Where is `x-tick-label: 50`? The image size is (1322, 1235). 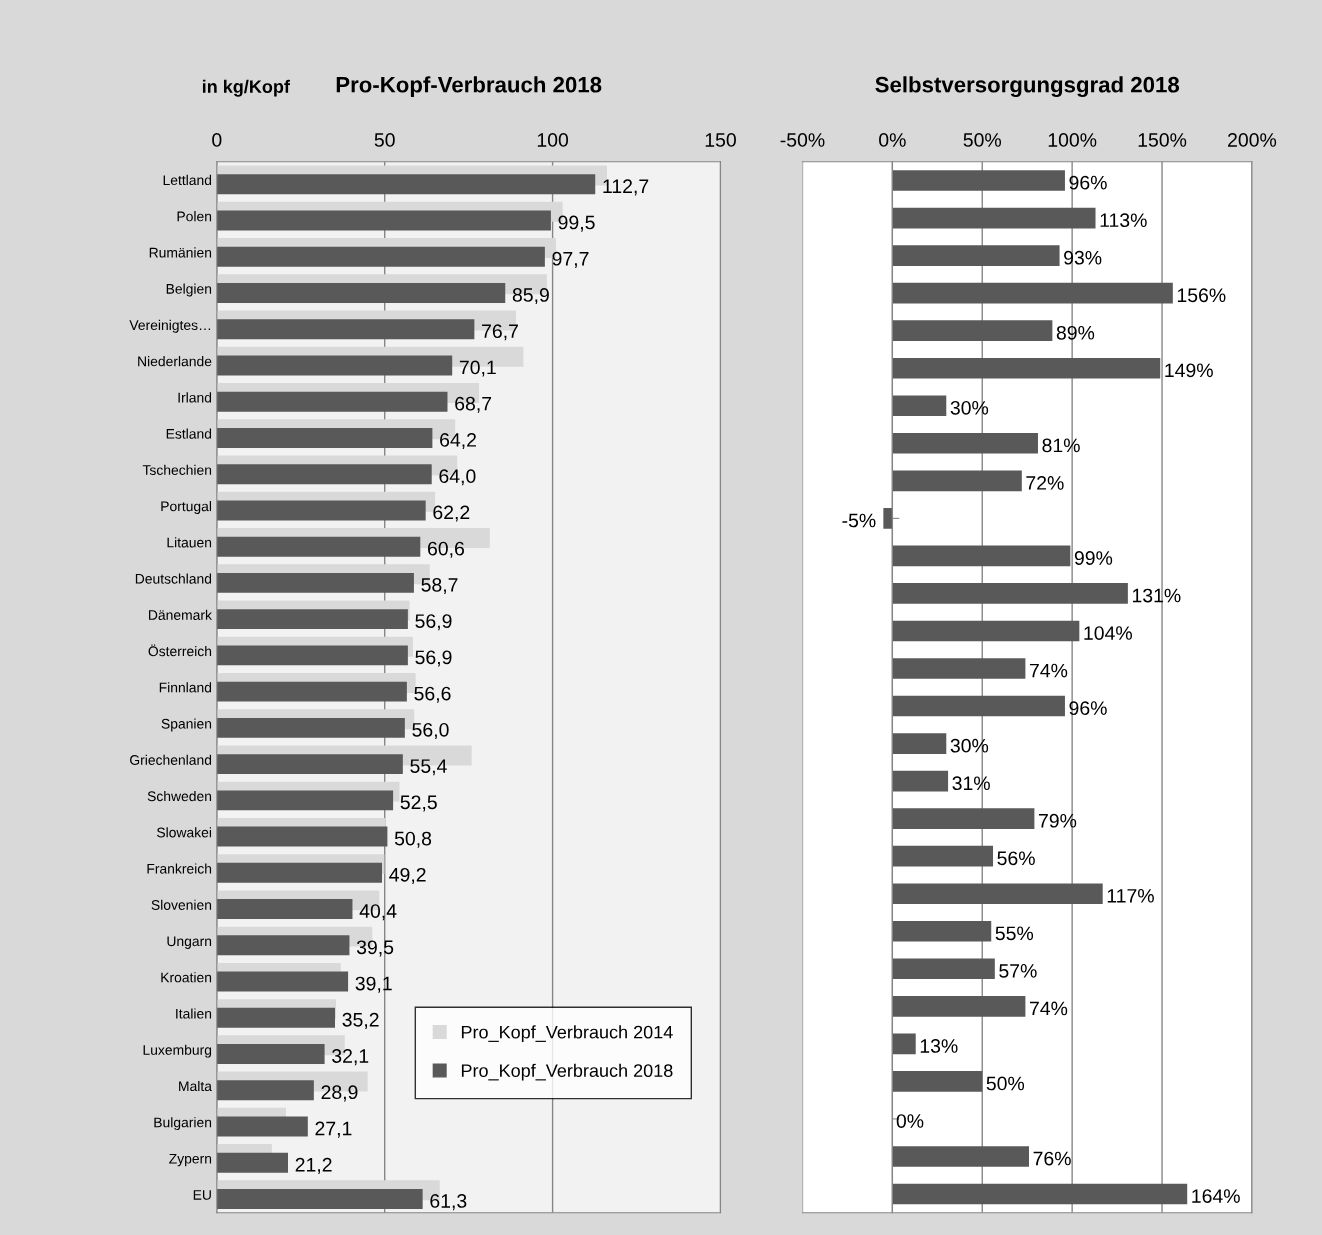
x-tick-label: 50 is located at coordinates (384, 140).